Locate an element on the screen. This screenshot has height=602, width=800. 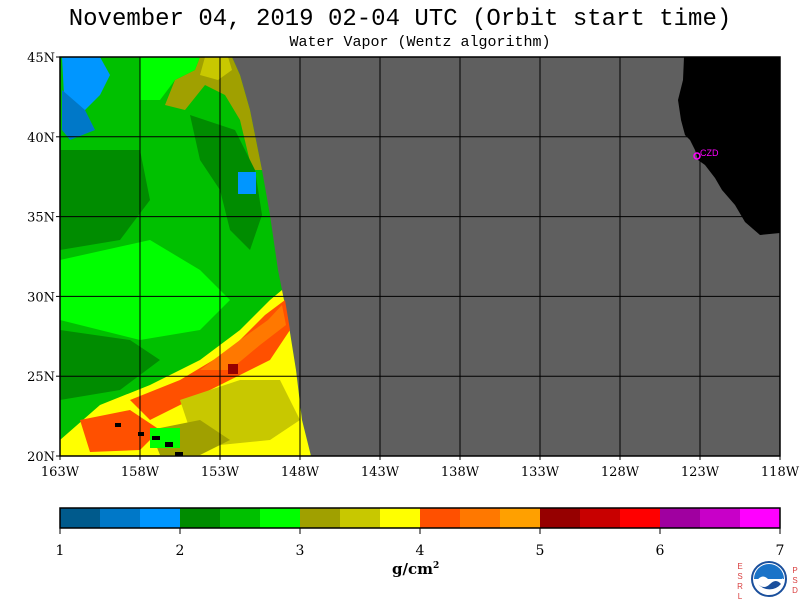
map-subtitle: Water Vapor (Wentz algorithm) is located at coordinates (420, 42).